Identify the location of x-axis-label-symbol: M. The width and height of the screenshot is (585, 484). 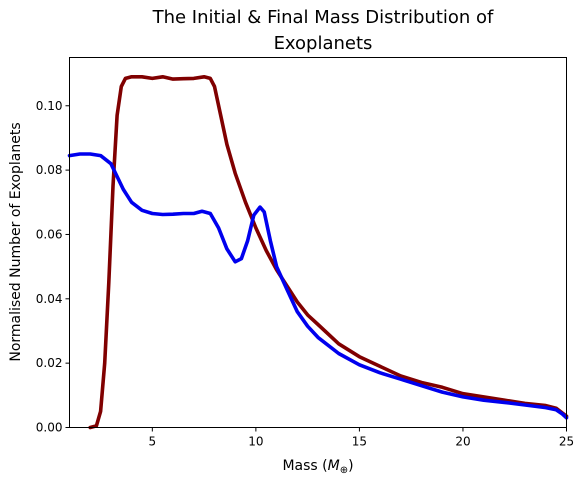
(334, 466).